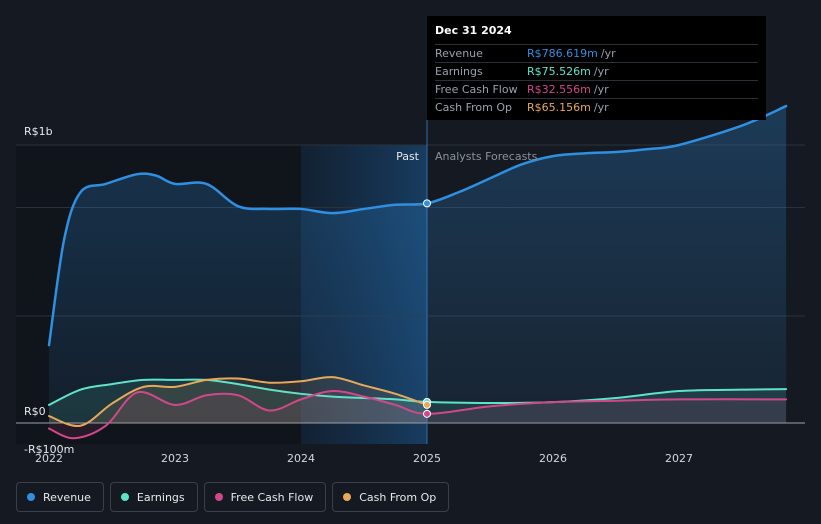 This screenshot has width=821, height=524. I want to click on cash-from-op-area, so click(238, 402).